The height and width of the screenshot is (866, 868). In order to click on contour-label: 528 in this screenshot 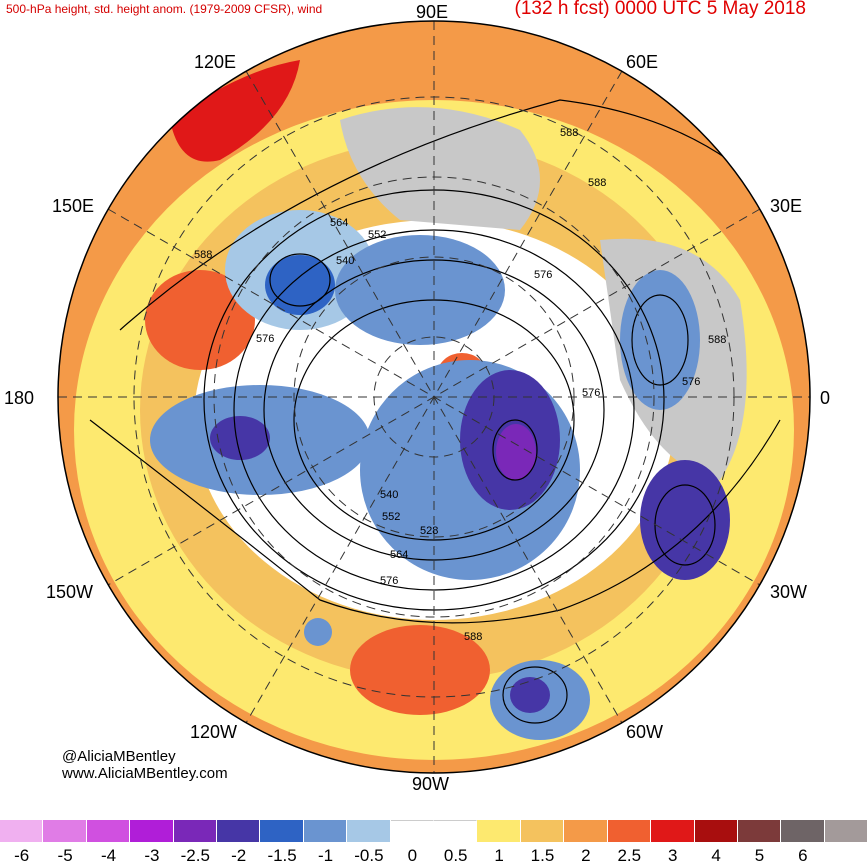, I will do `click(429, 531)`.